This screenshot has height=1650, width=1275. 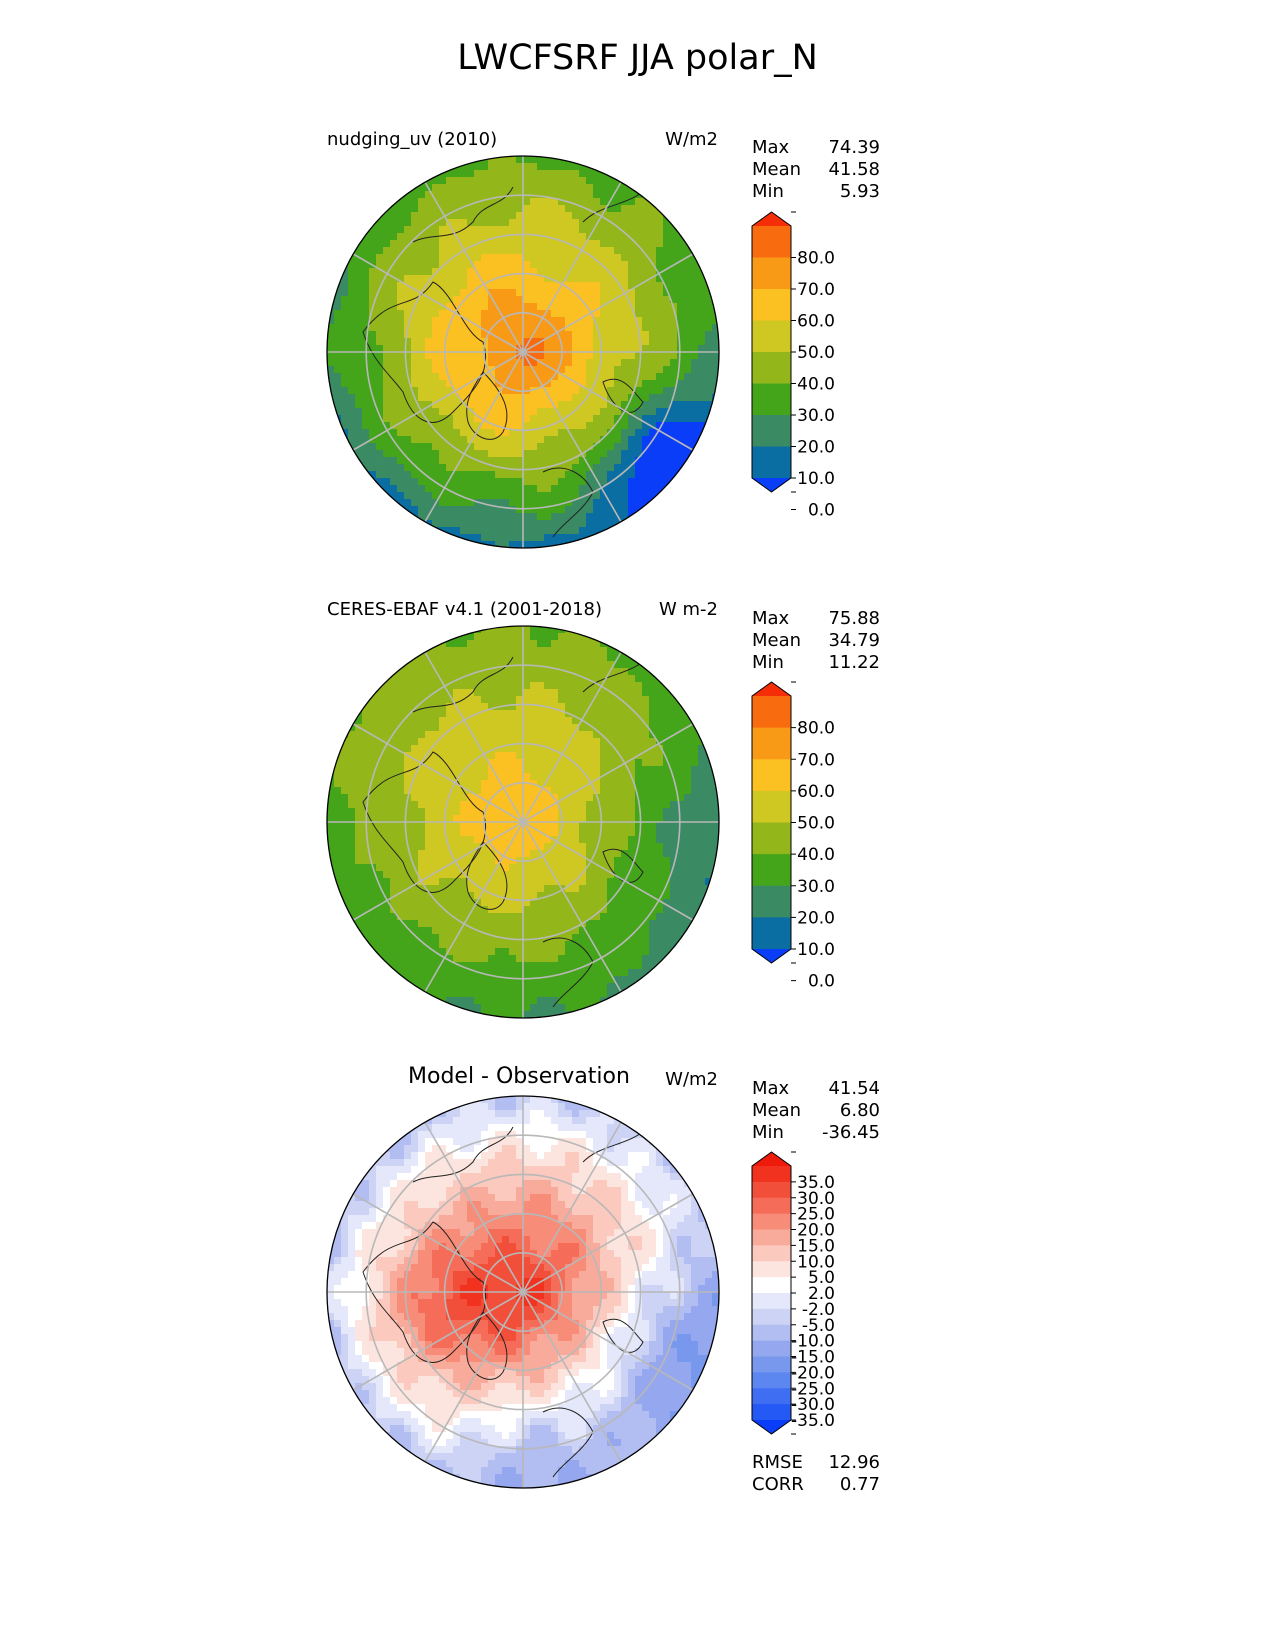 What do you see at coordinates (813, 1421) in the screenshot?
I see `colorbar-tick-label: -35.0` at bounding box center [813, 1421].